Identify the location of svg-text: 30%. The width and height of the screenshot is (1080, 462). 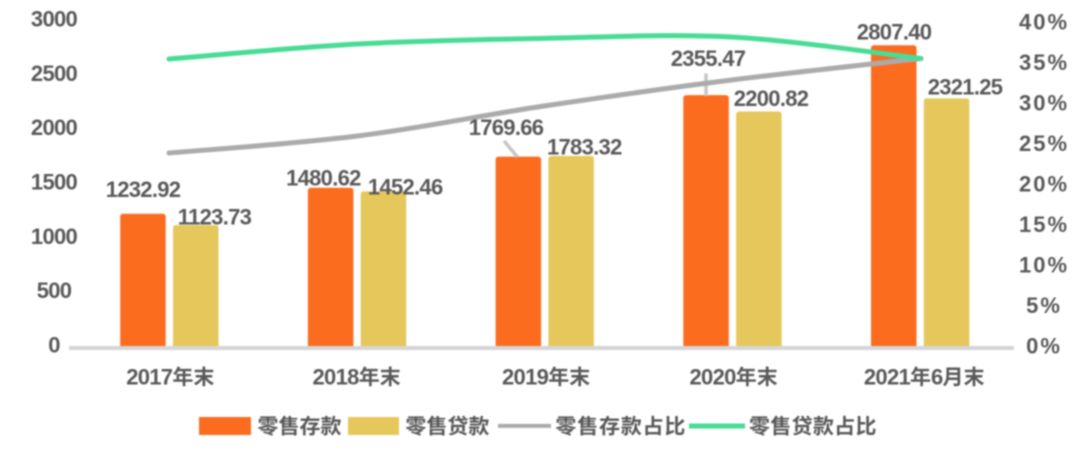
(1044, 103).